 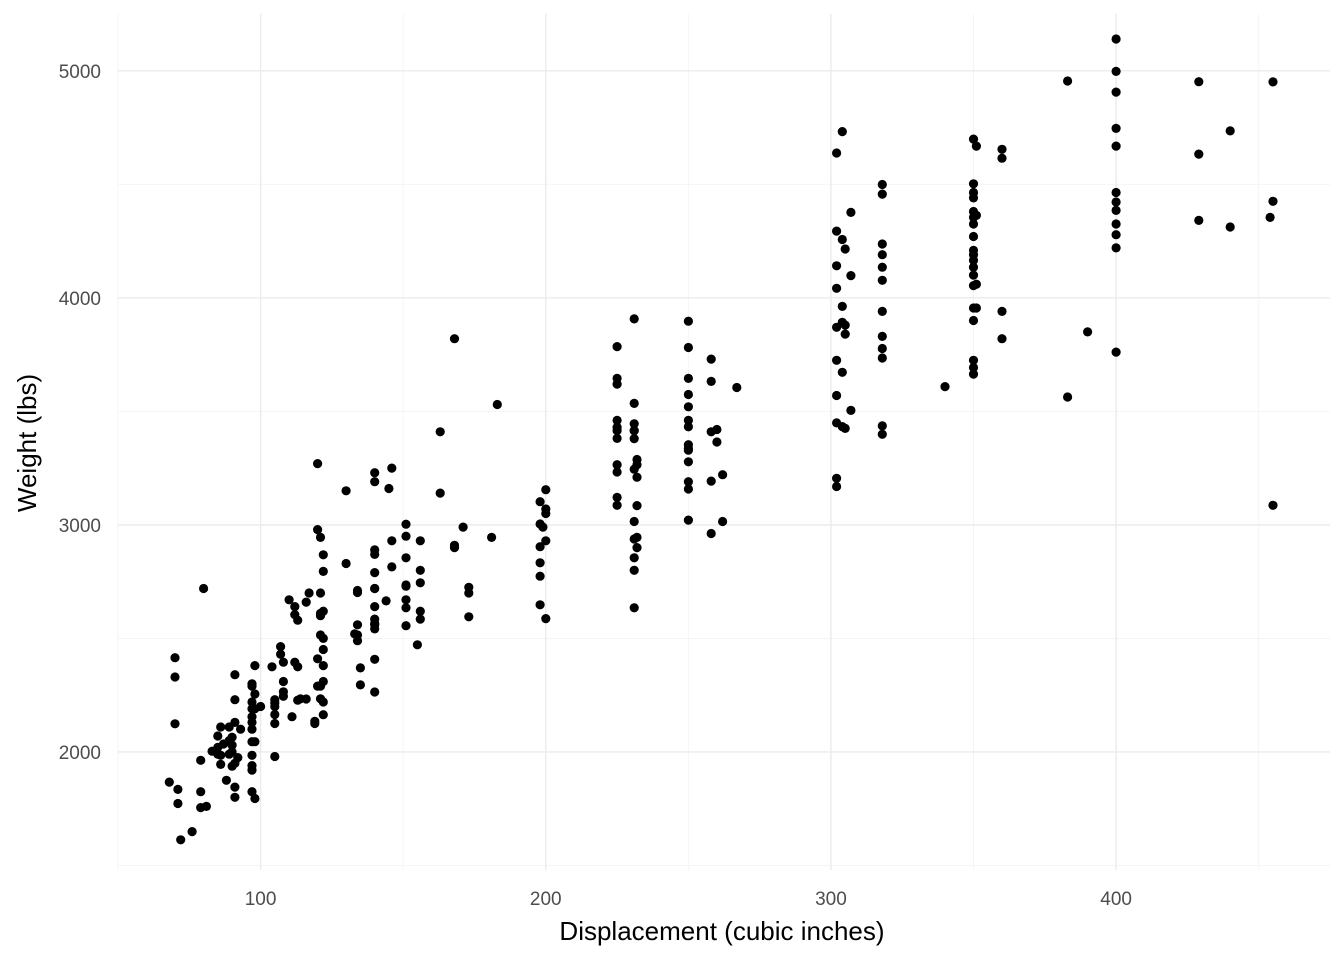 I want to click on y-tick-label: 2000, so click(x=80, y=753).